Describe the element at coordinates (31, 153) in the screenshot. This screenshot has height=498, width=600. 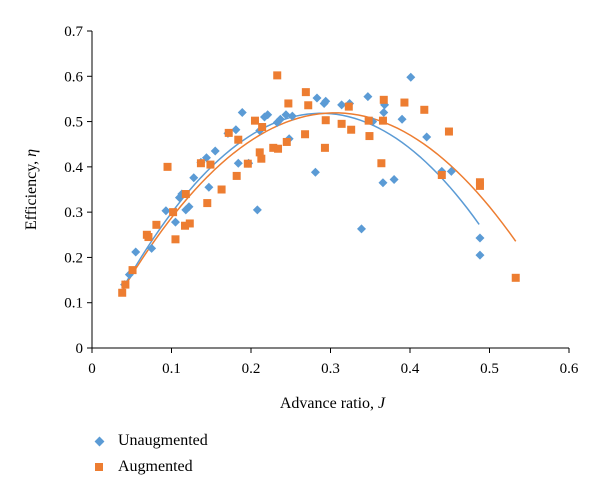
I see `y-axis-title-var: η` at that location.